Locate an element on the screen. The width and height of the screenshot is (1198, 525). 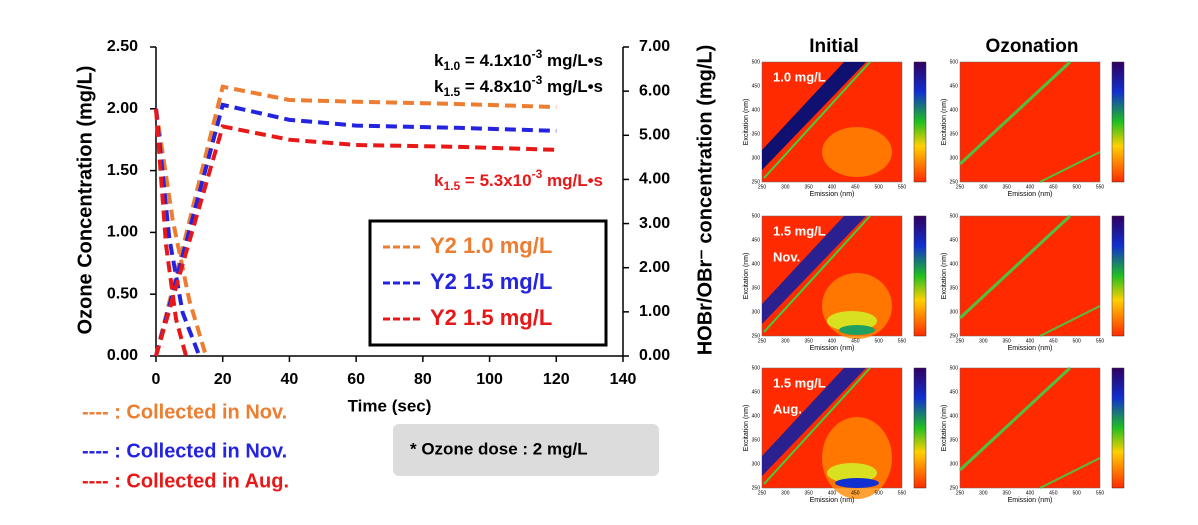
eem-x-tick-label: 400 is located at coordinates (1030, 341).